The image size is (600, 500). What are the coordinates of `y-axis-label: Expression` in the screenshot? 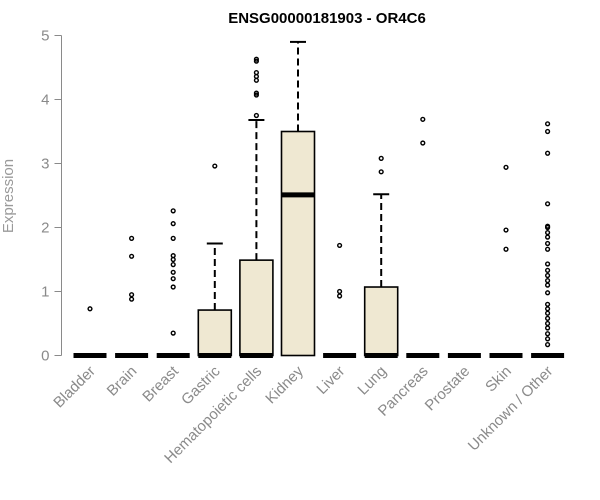 It's located at (8, 196).